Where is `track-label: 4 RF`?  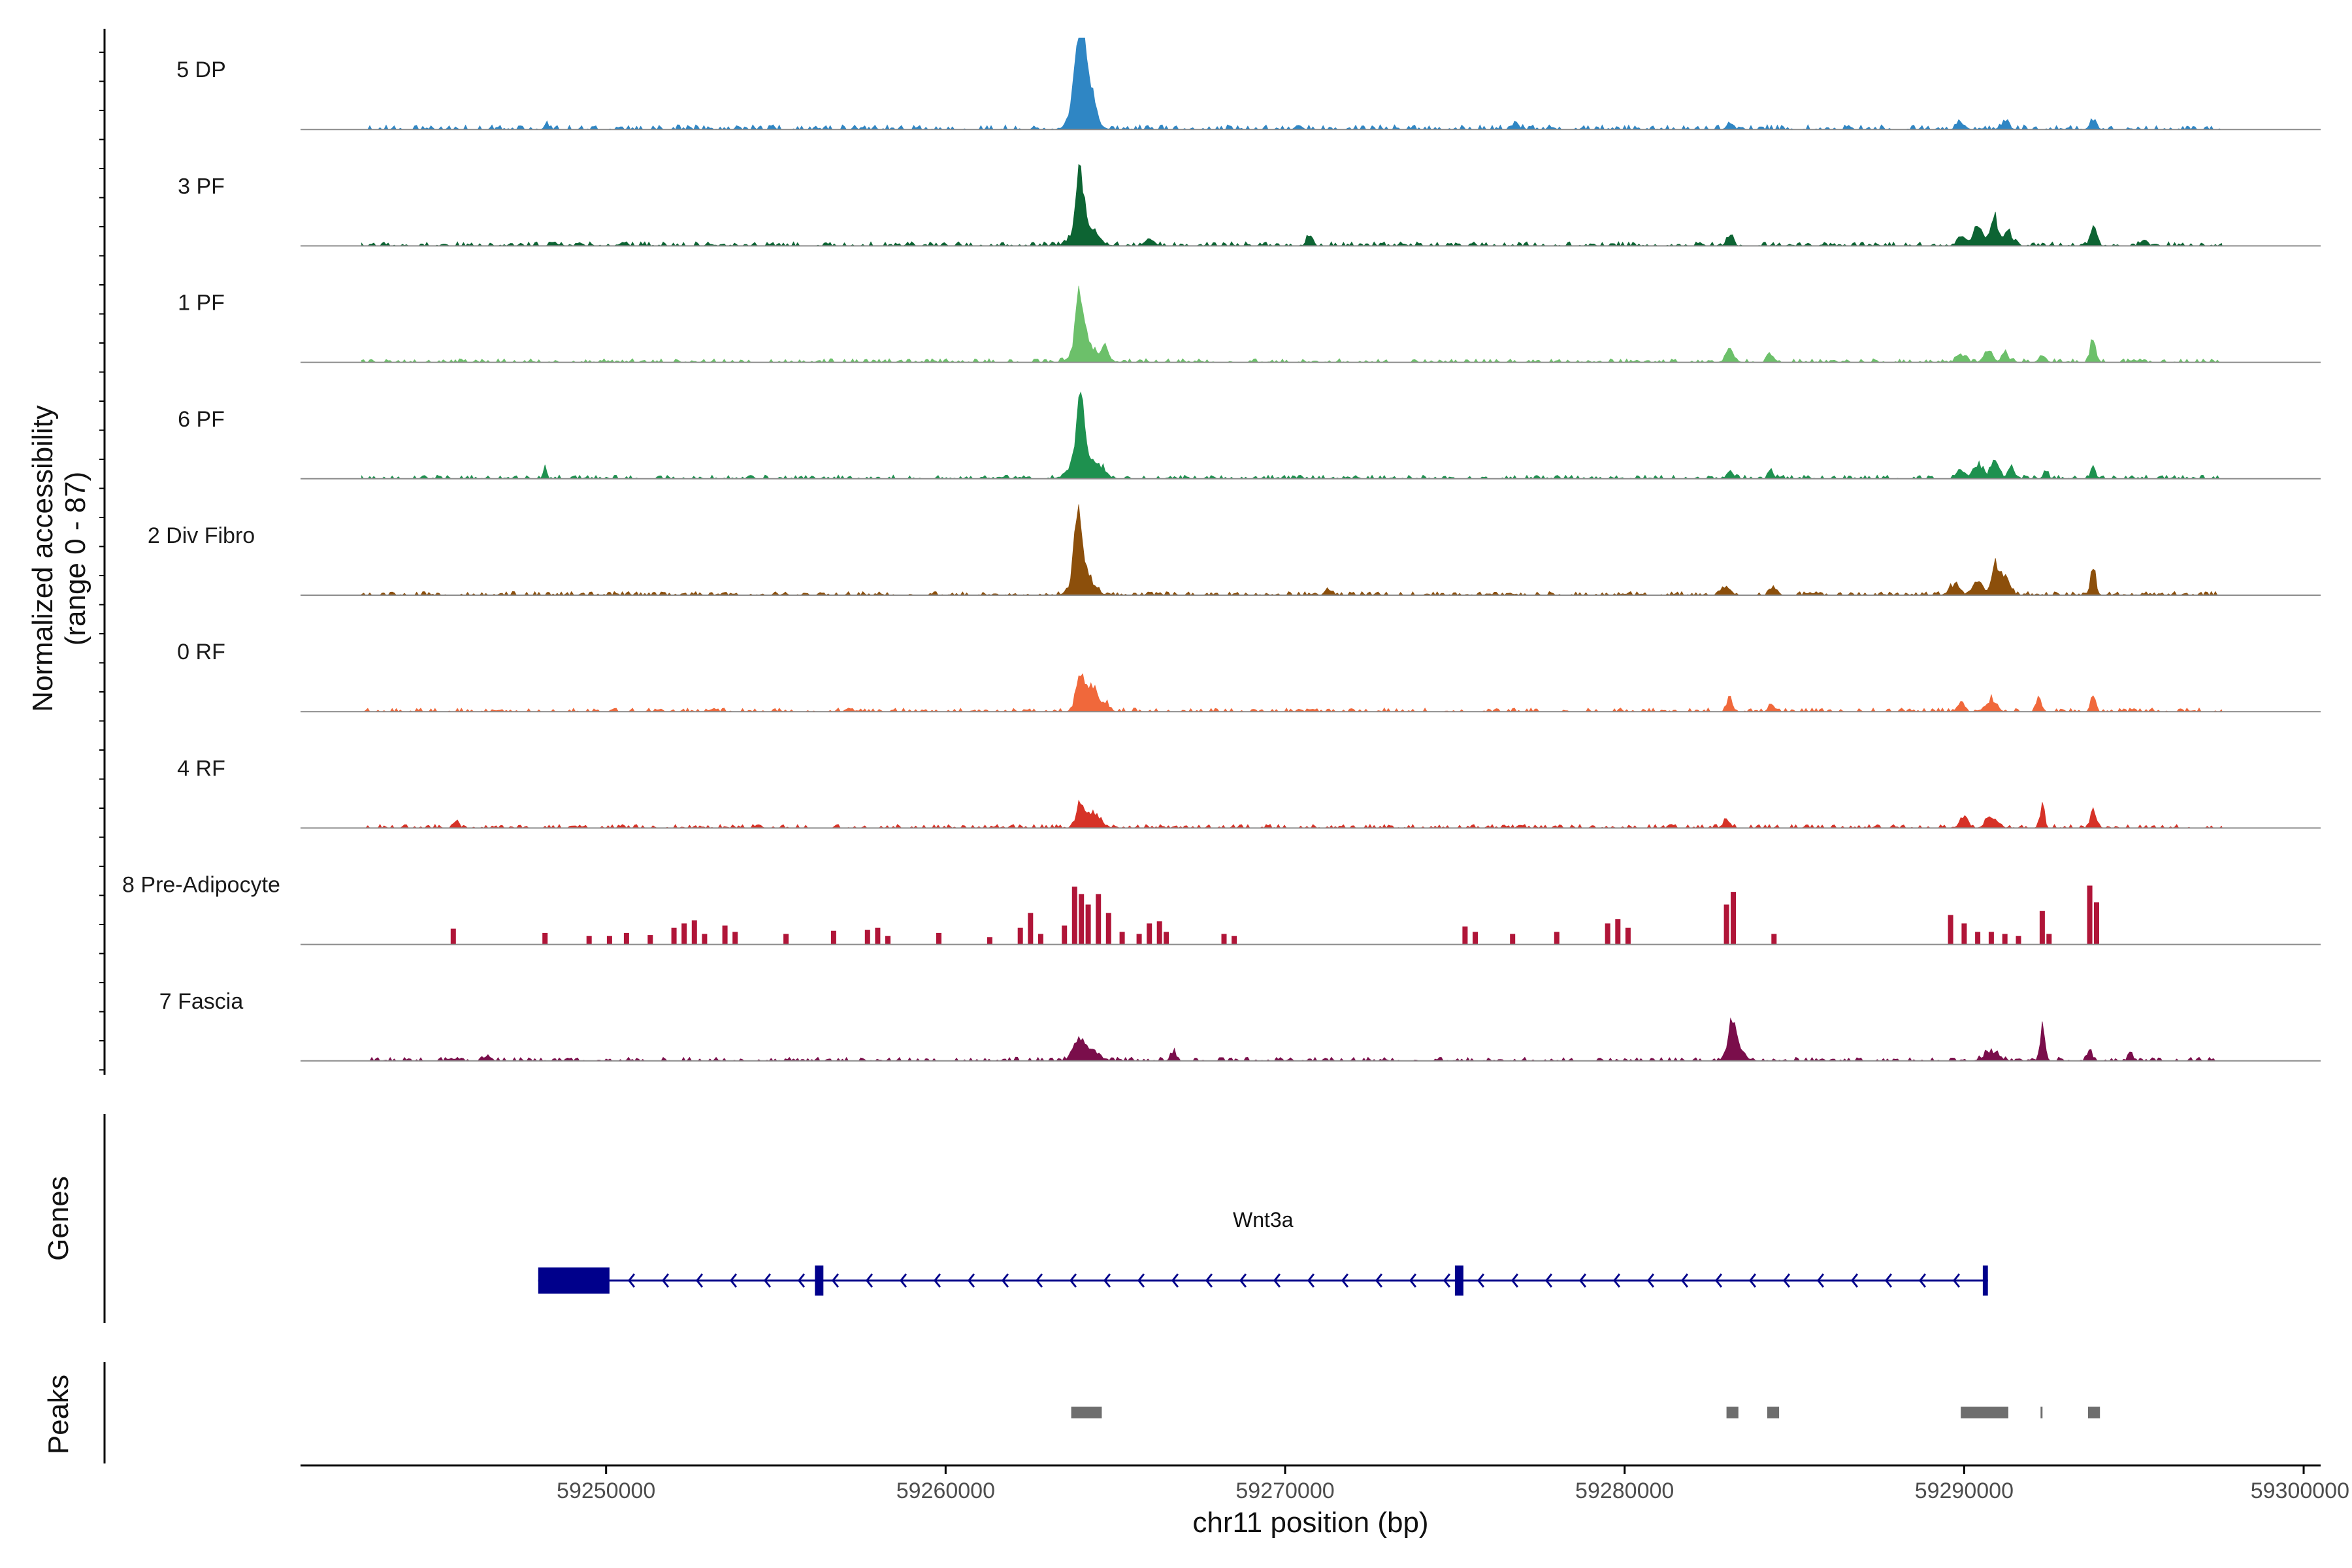
track-label: 4 RF is located at coordinates (201, 768).